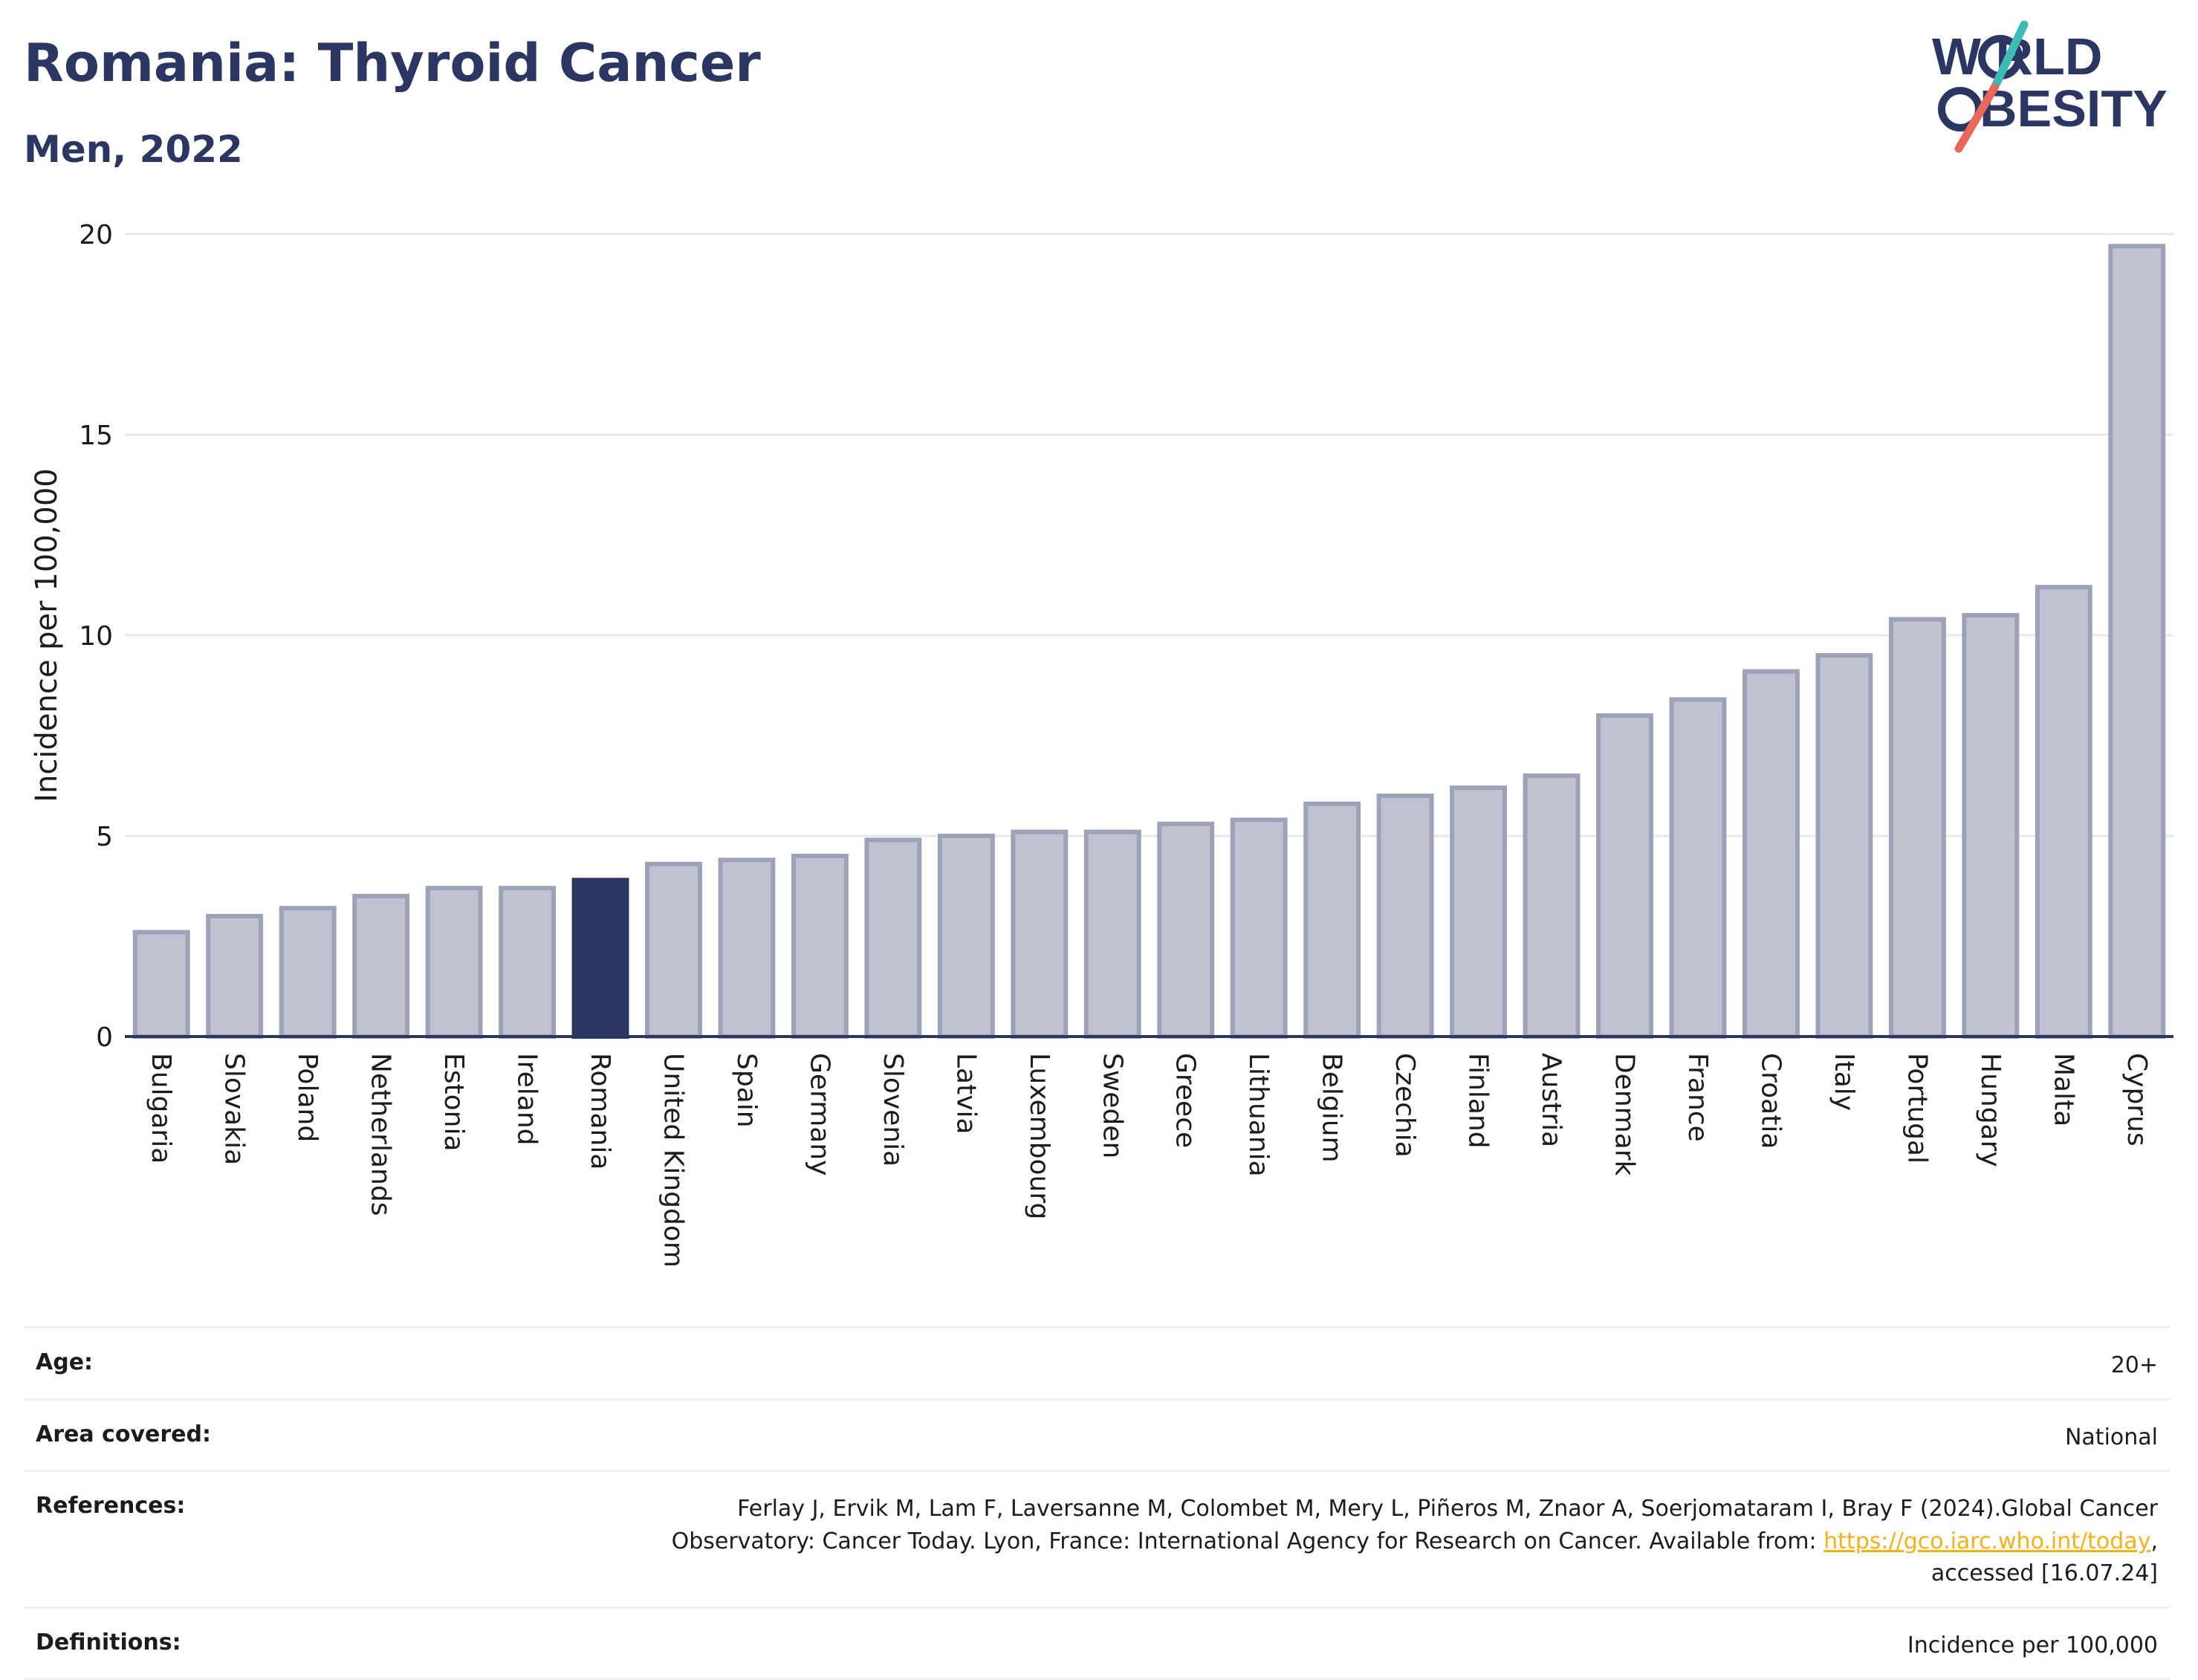  I want to click on x-tick-label: Slovenia, so click(893, 1110).